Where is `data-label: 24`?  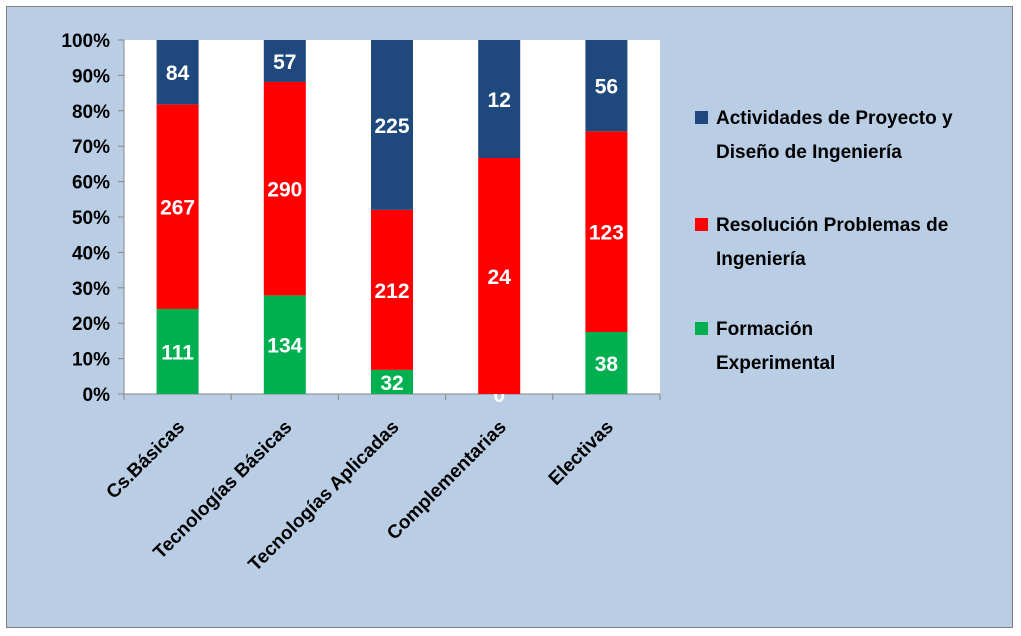
data-label: 24 is located at coordinates (500, 277).